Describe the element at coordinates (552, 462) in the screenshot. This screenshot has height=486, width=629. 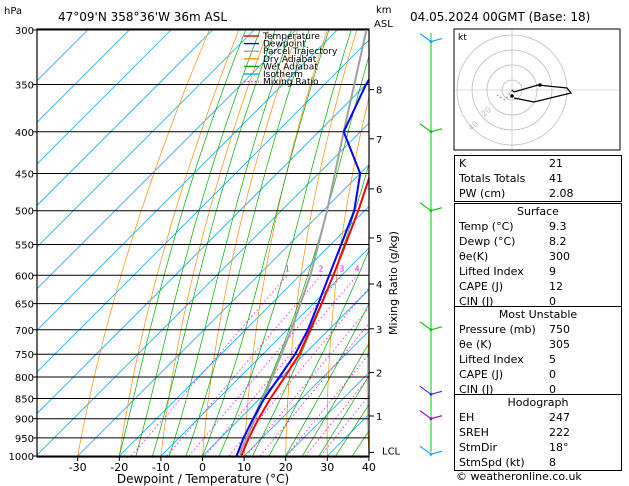
I see `row-value: 8` at that location.